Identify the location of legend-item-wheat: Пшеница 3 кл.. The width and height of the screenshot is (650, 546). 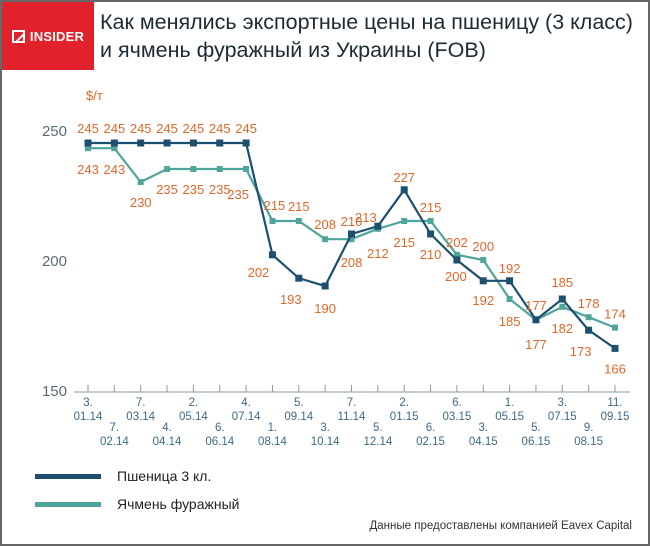
(123, 476).